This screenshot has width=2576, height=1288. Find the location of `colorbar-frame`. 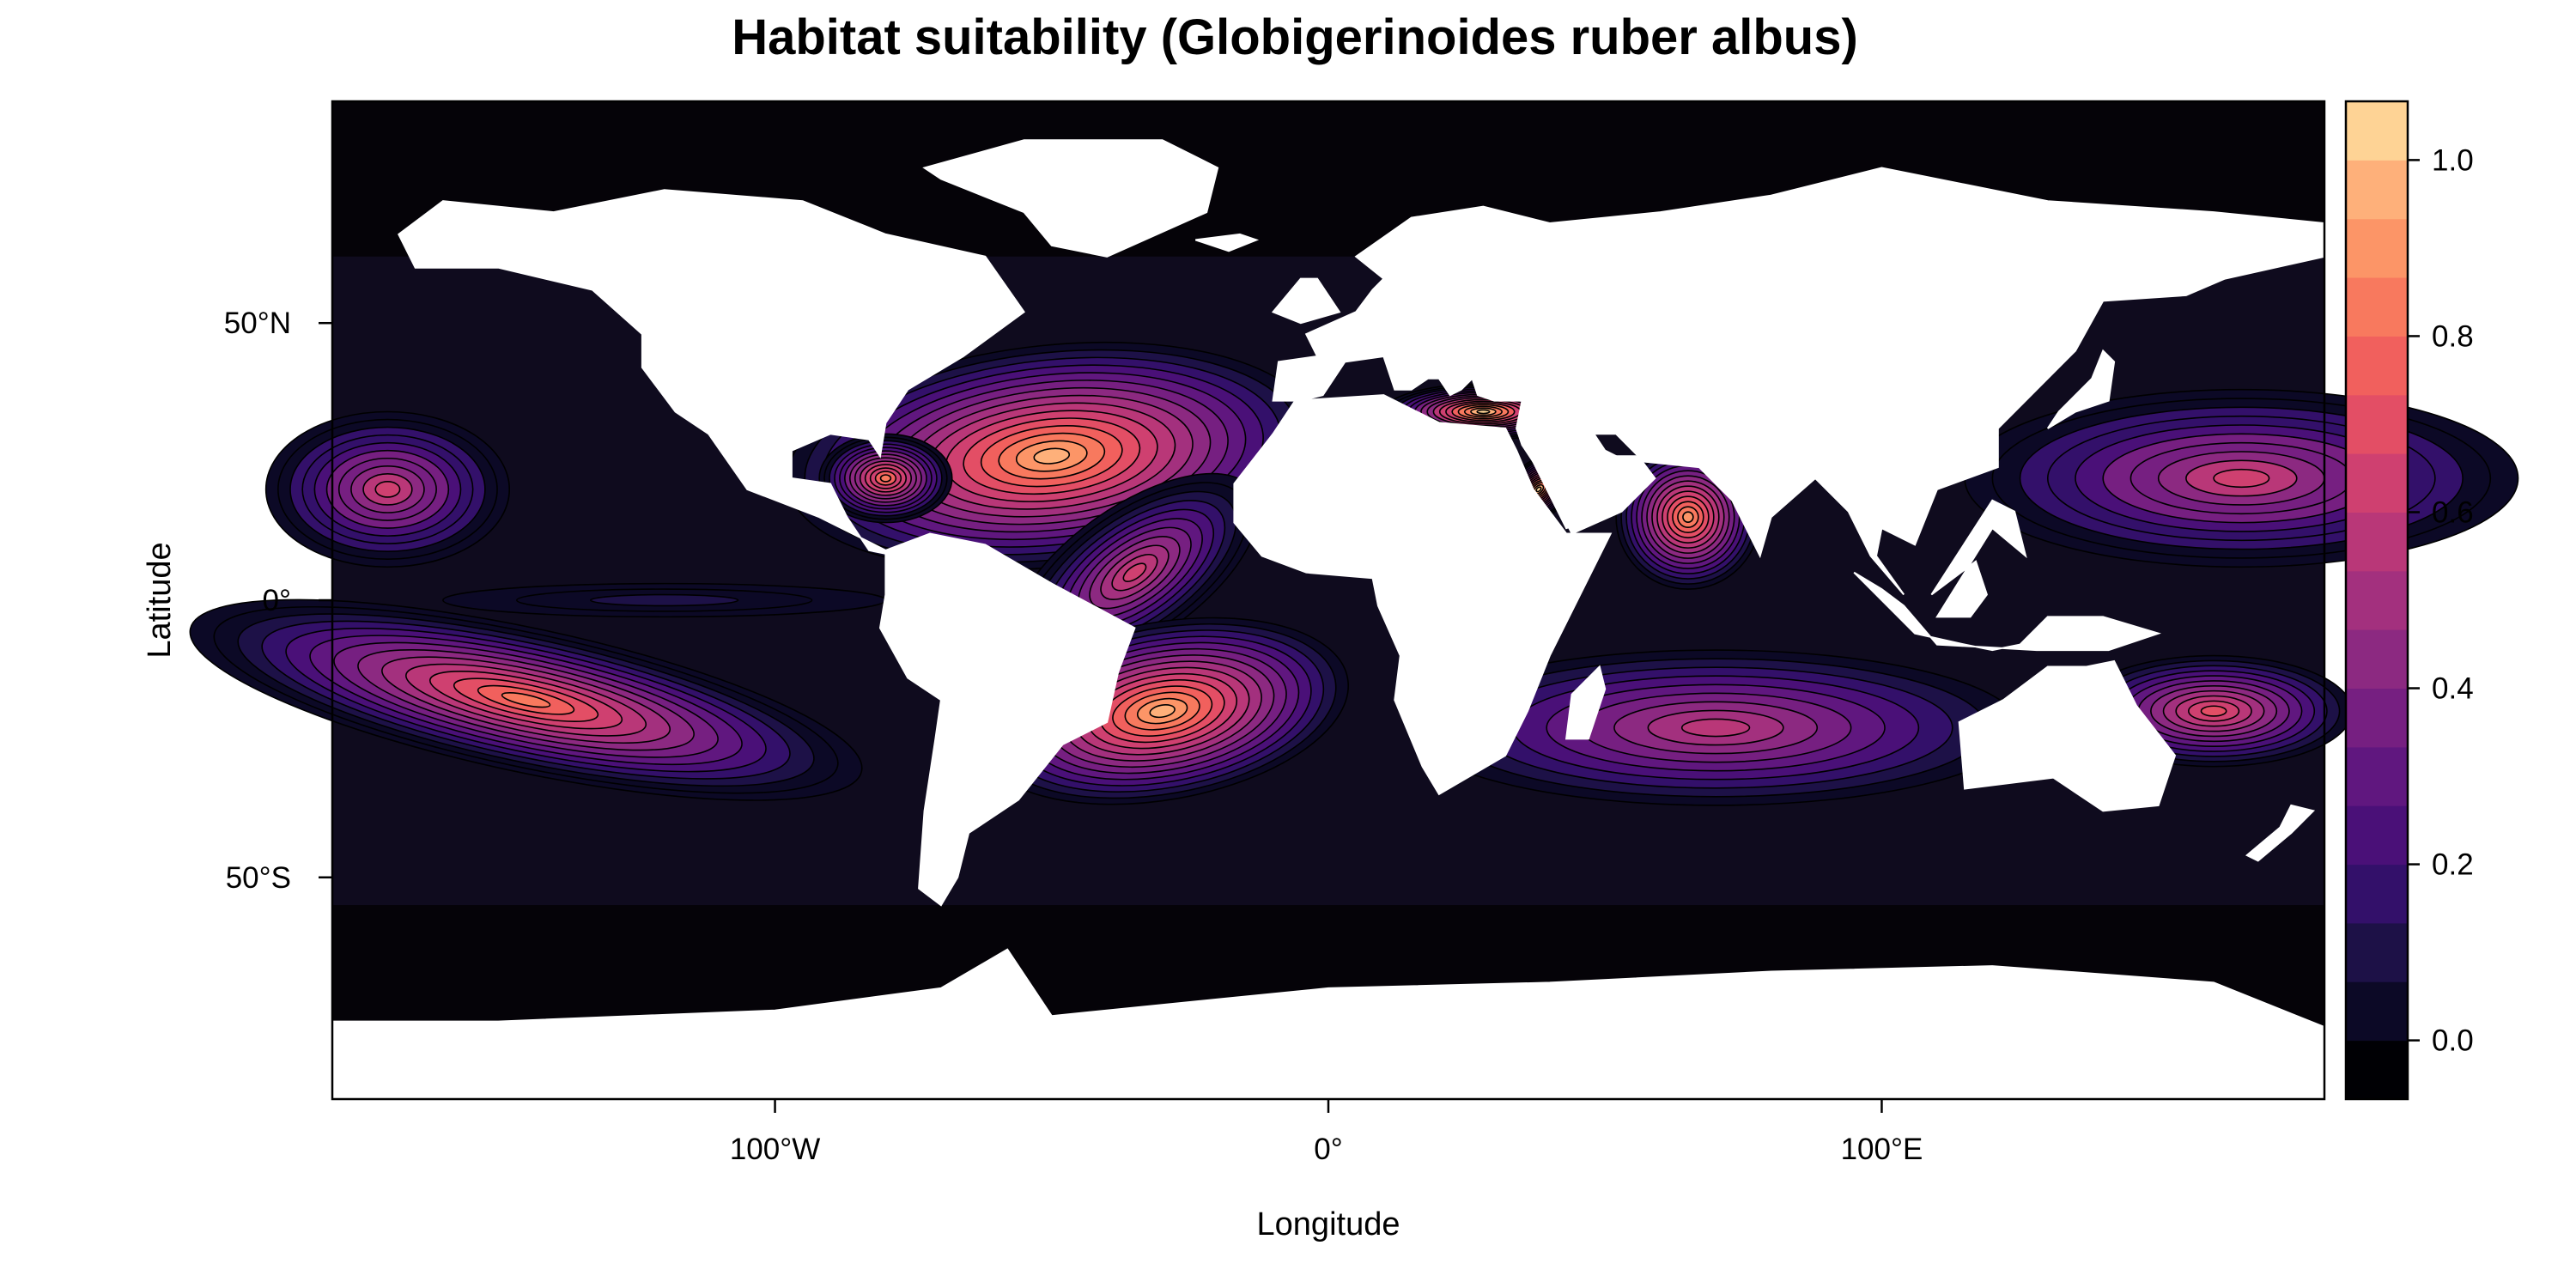

colorbar-frame is located at coordinates (2376, 600).